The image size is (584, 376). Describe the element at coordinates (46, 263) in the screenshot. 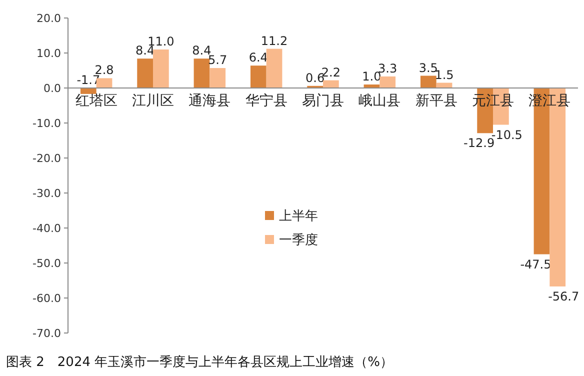

I see `y-tick-label: -50.0` at that location.